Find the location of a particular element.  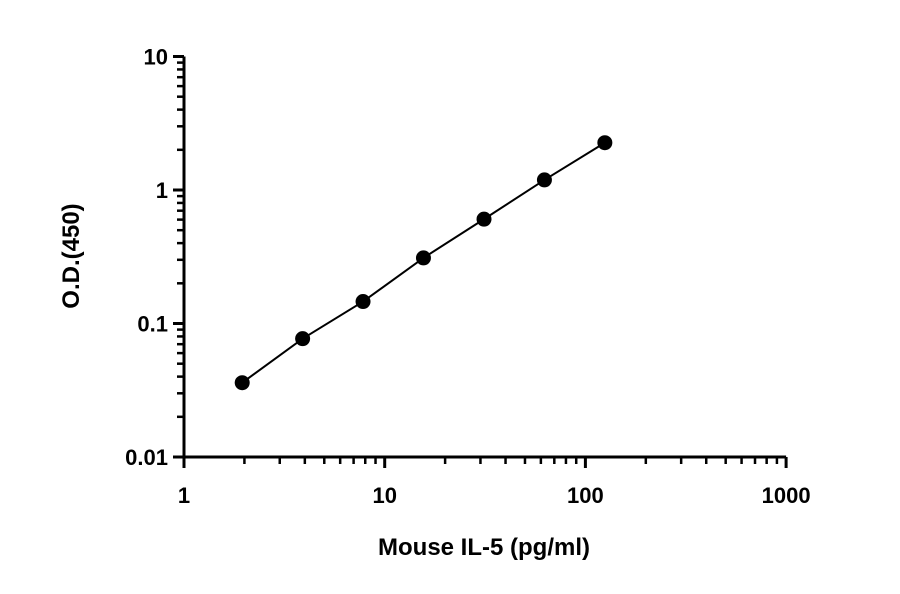

y-tick-label: 0.01 is located at coordinates (146, 457).